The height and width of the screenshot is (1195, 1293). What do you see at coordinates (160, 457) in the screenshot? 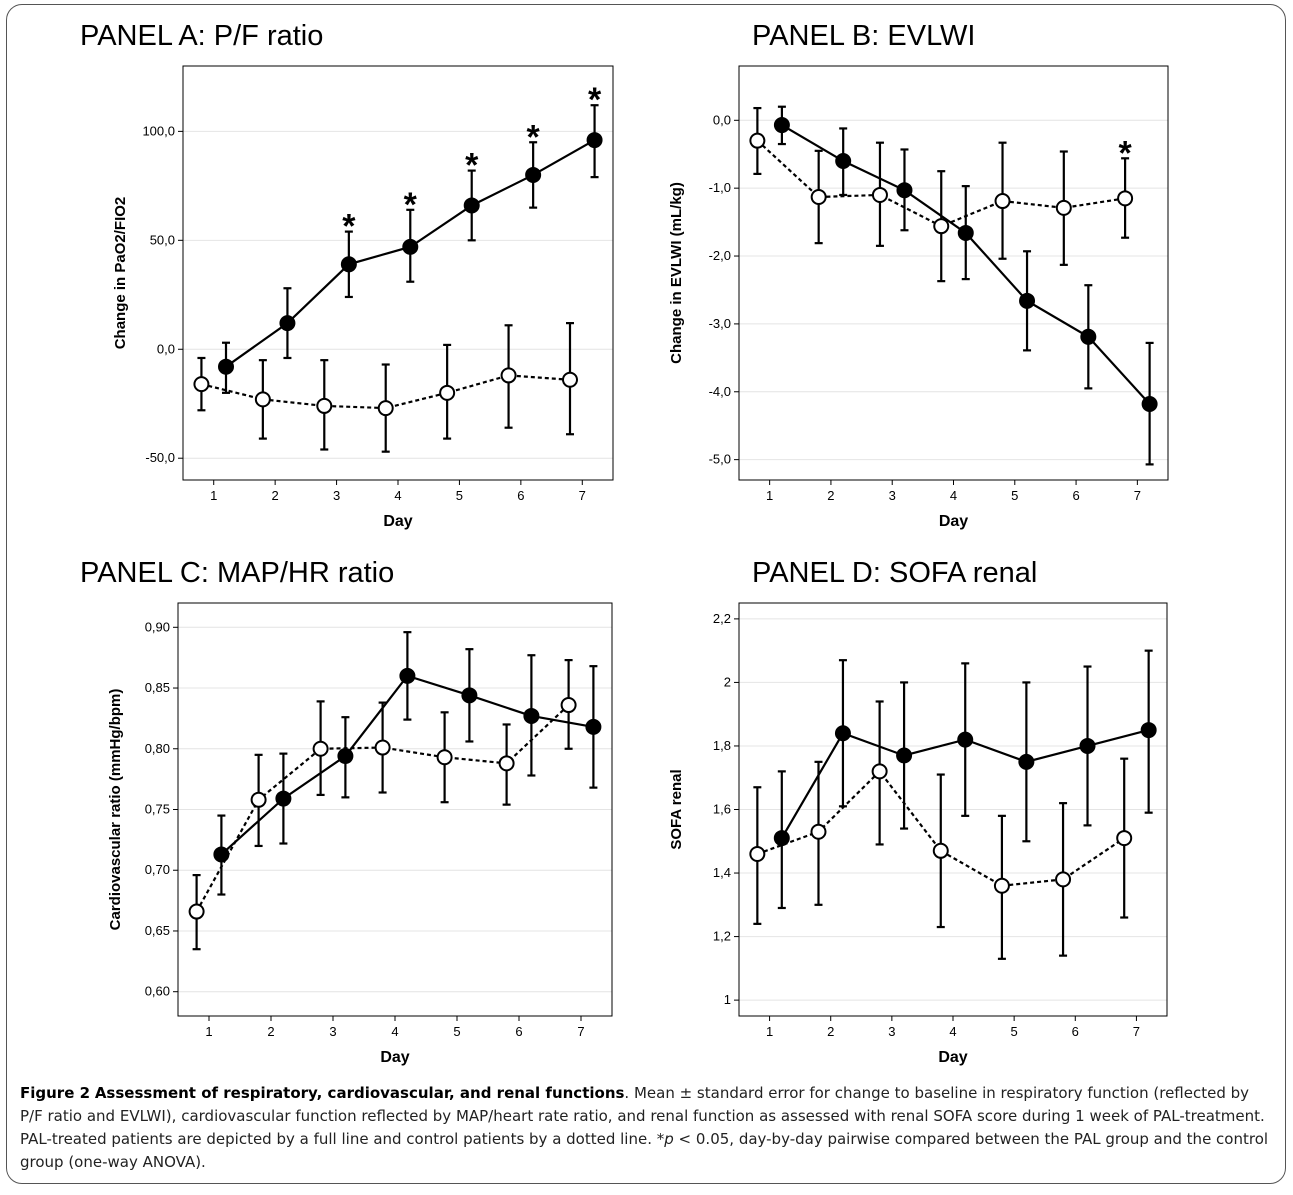
I see `y-tick-label: -50,0` at bounding box center [160, 457].